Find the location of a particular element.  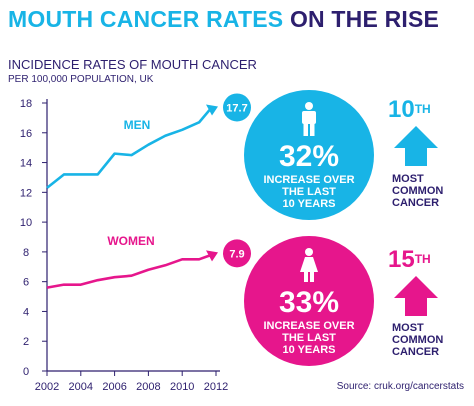

men-rank-label: MOST COMMON CANCER is located at coordinates (417, 191).